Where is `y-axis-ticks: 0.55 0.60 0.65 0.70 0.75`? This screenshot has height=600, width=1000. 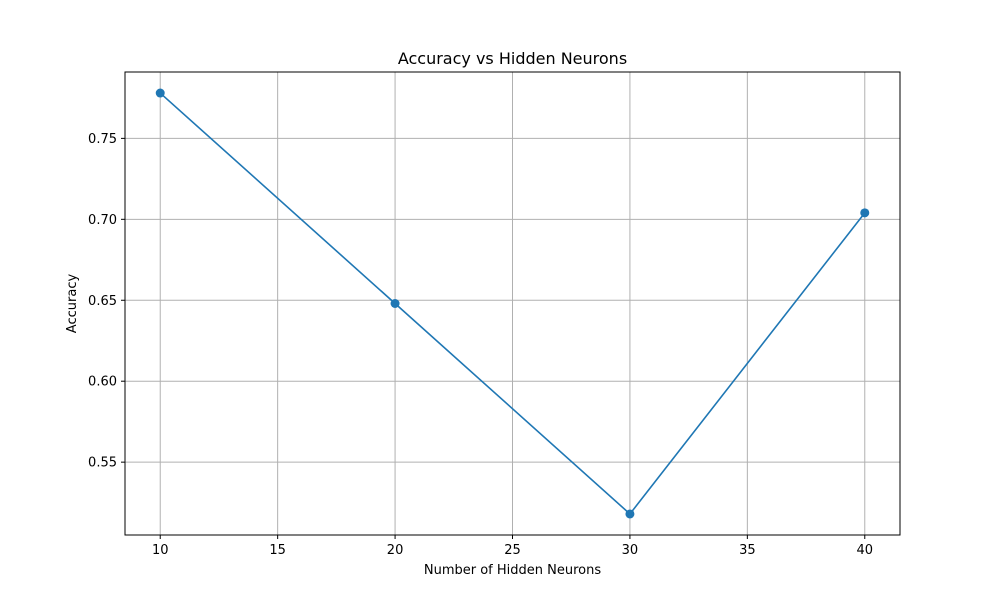 y-axis-ticks: 0.55 0.60 0.65 0.70 0.75 is located at coordinates (106, 301).